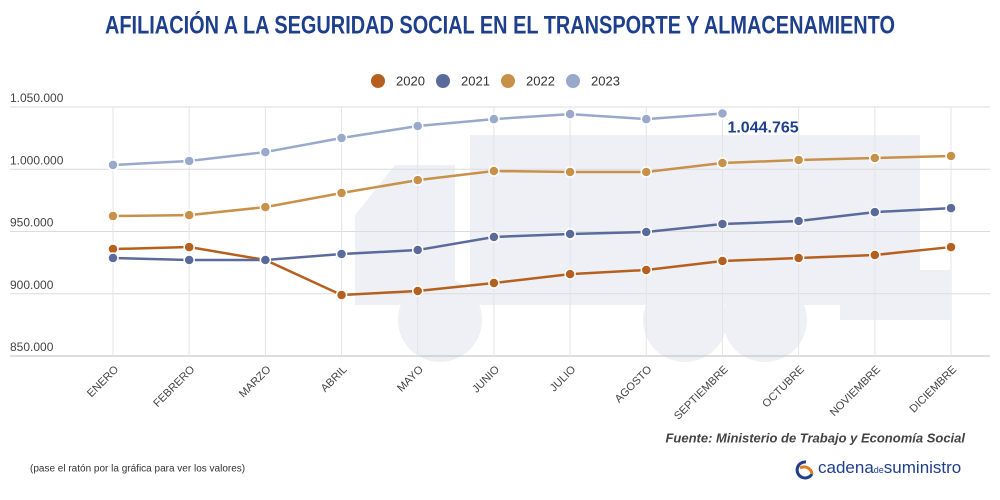  What do you see at coordinates (783, 387) in the screenshot?
I see `x-tick-label: OCTUBRE` at bounding box center [783, 387].